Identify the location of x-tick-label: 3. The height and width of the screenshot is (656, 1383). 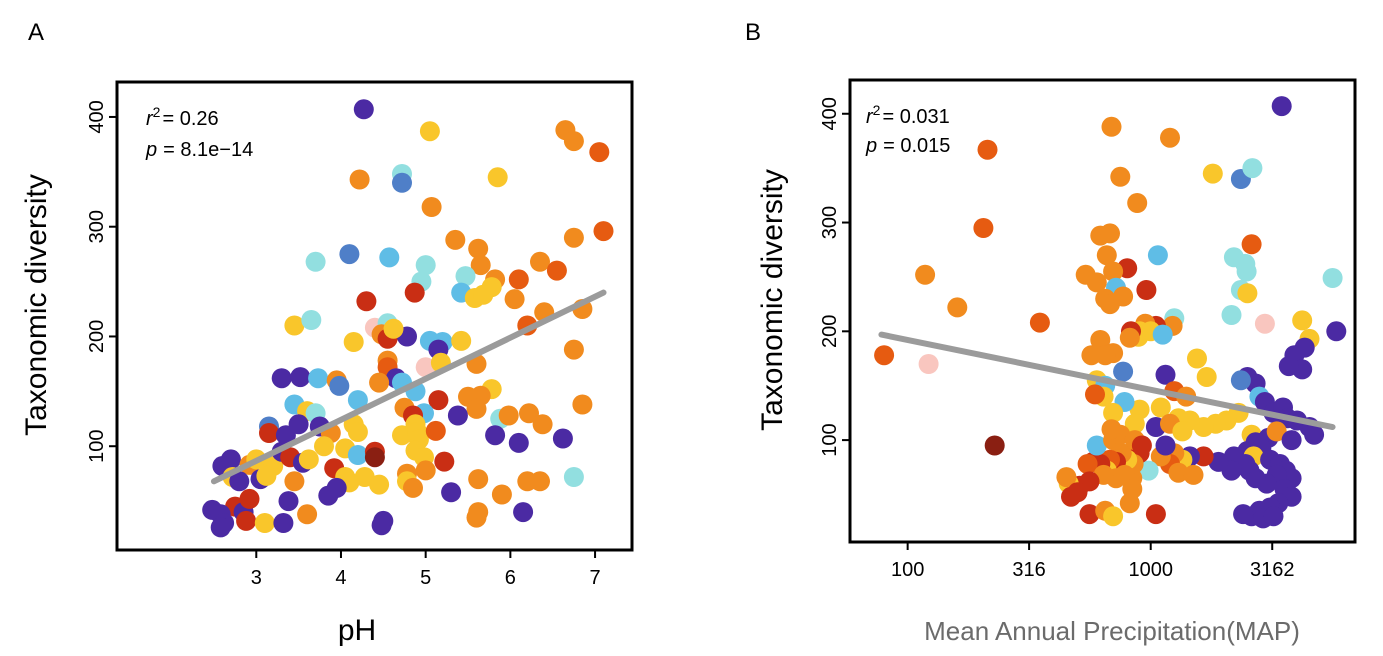
(256, 578).